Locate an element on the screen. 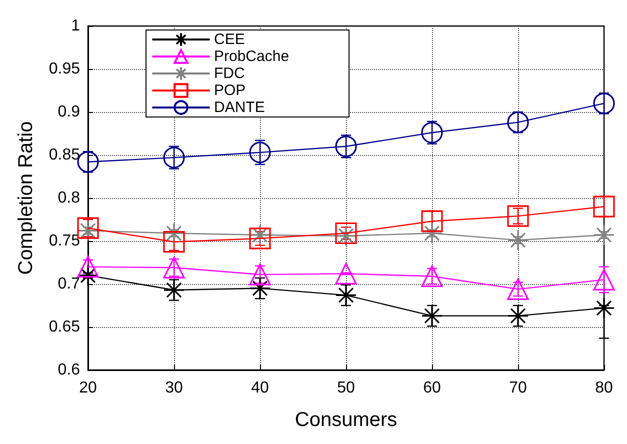 The image size is (627, 444). y-tick-label: 0.6 is located at coordinates (69, 370).